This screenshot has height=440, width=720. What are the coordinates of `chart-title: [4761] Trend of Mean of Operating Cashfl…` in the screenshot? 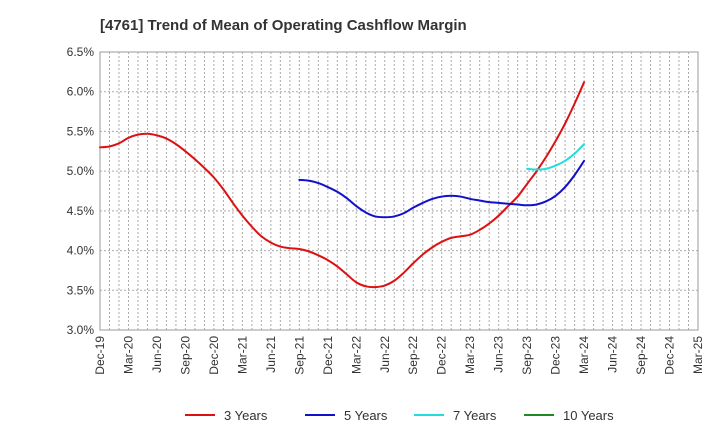 It's located at (283, 25).